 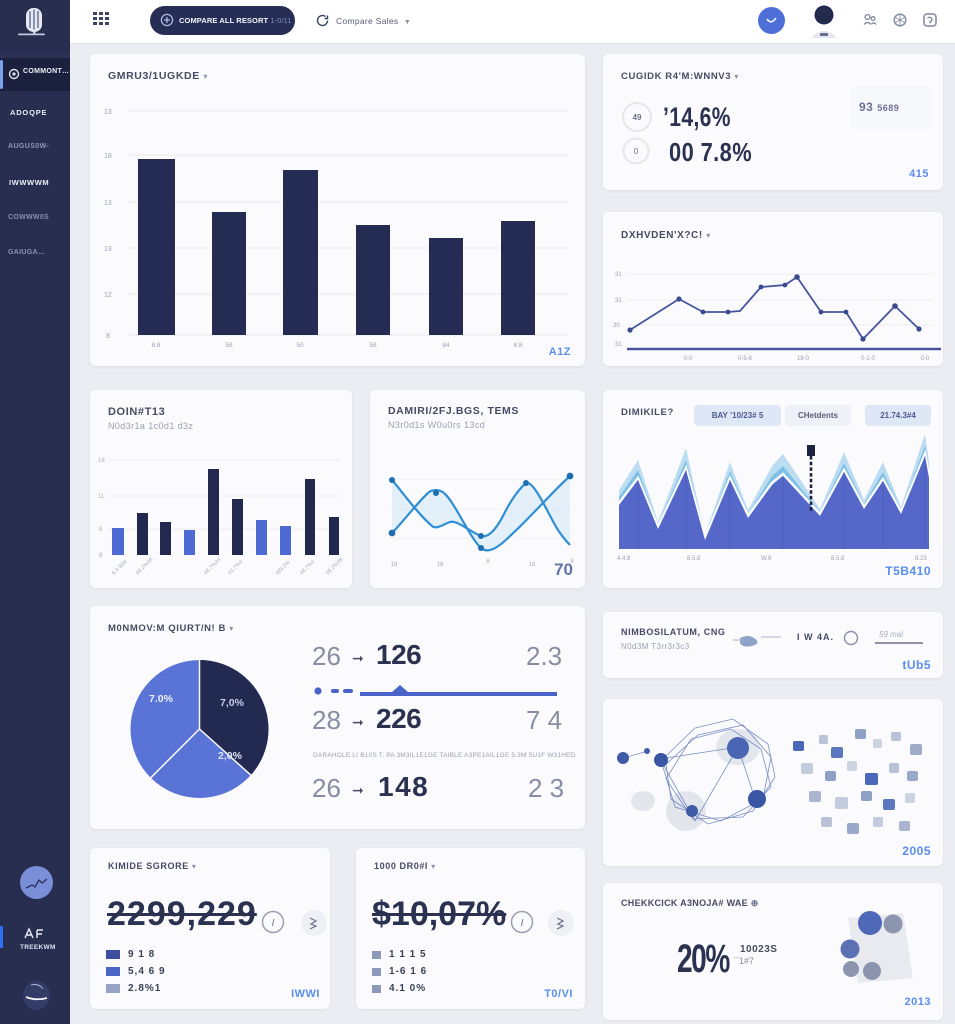 I want to click on svg-text: 8.6, so click(x=155, y=345).